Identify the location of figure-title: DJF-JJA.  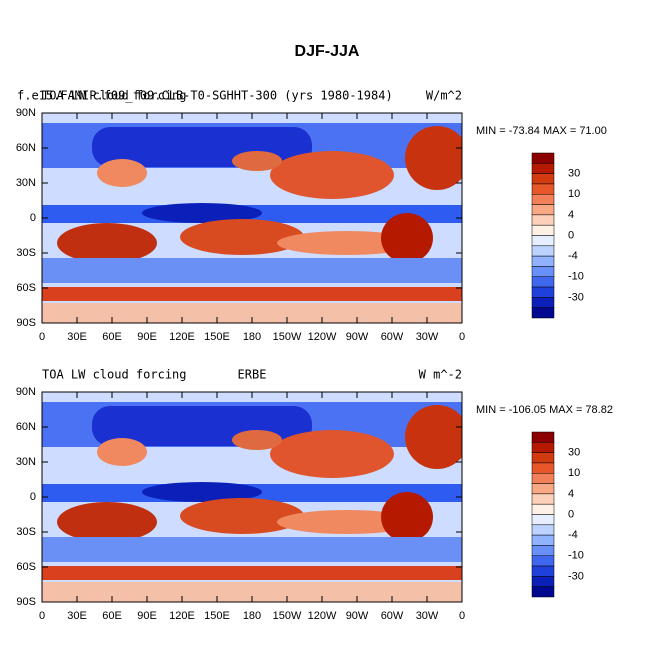
(327, 51).